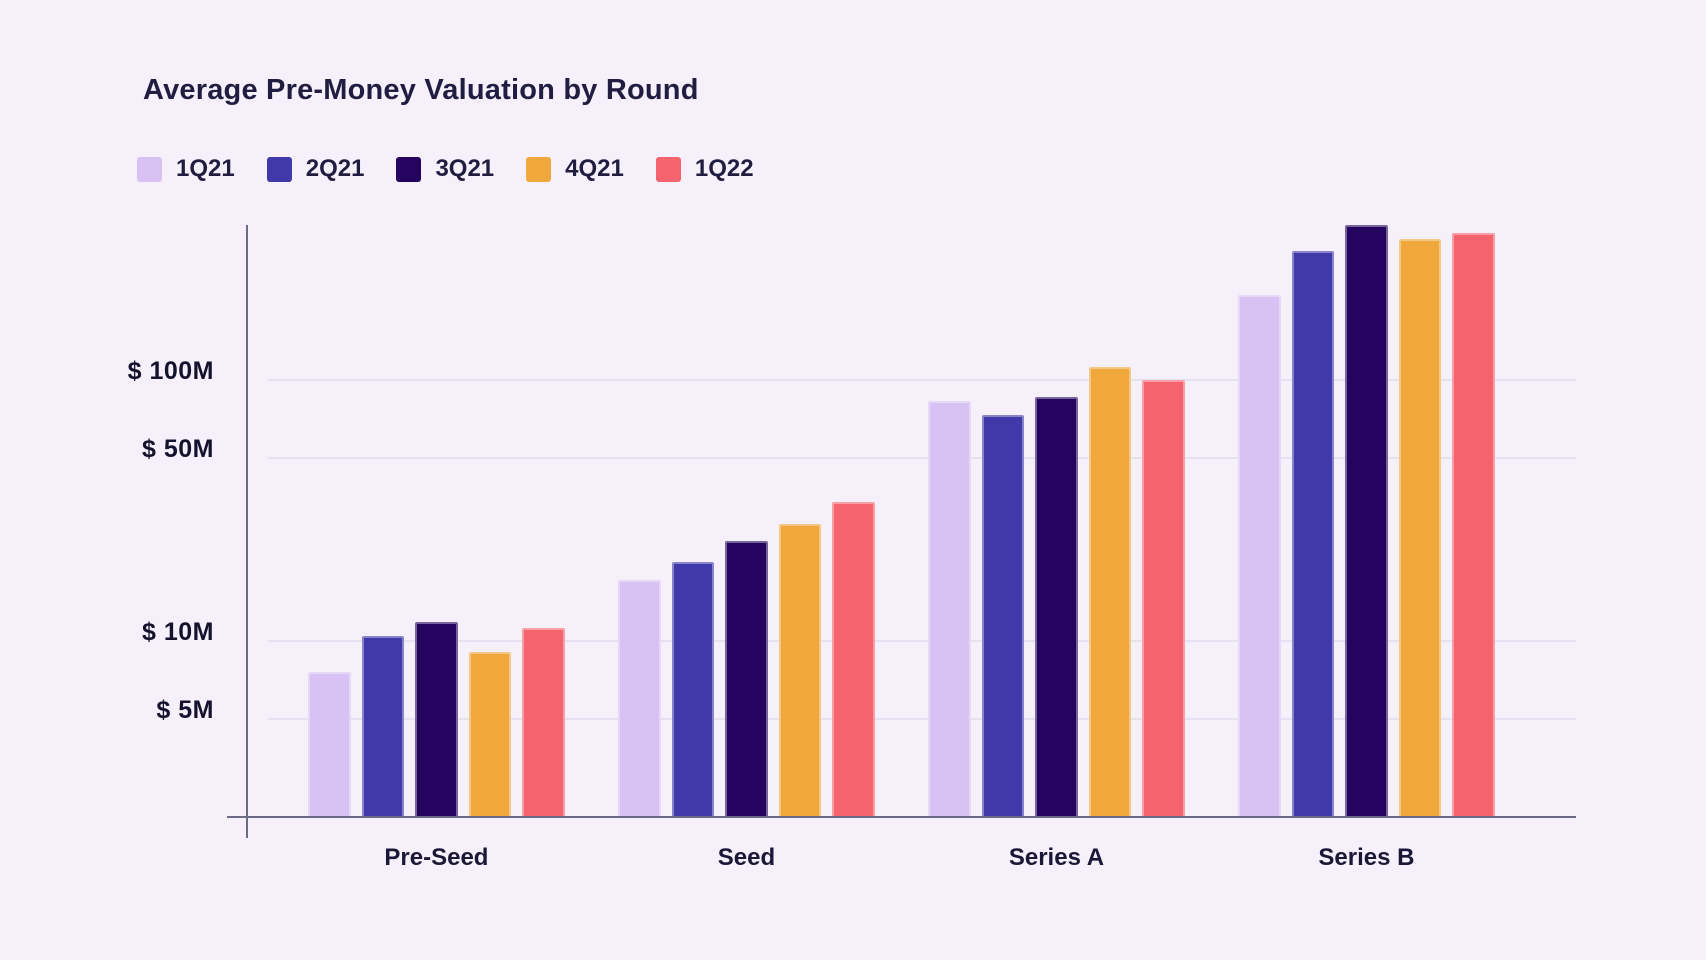 The height and width of the screenshot is (960, 1706). I want to click on gridline-10m, so click(922, 640).